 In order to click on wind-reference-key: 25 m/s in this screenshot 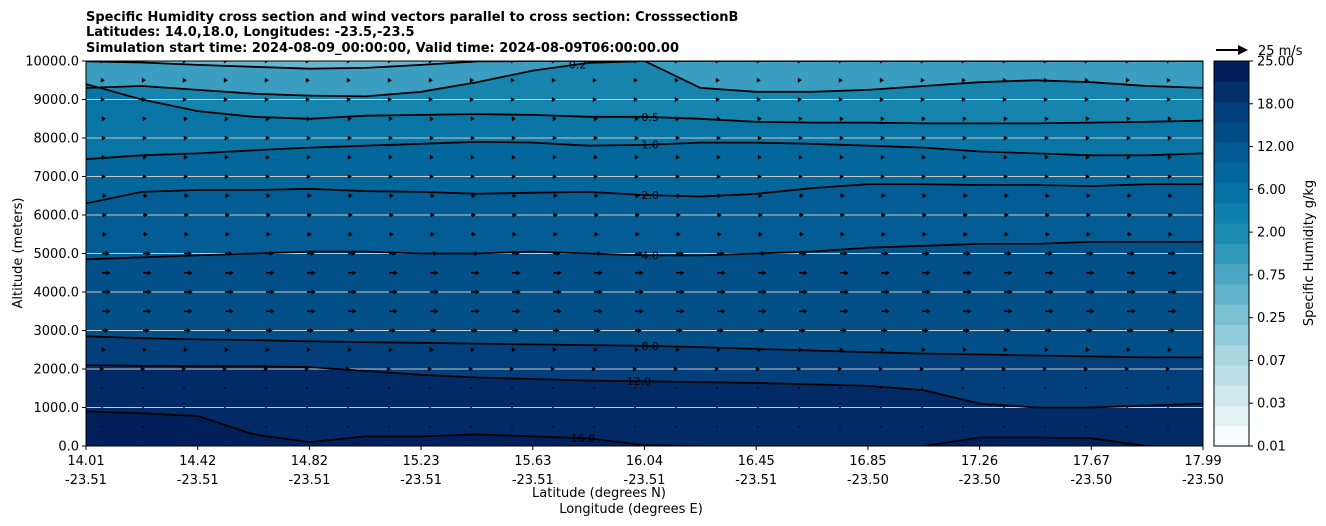, I will do `click(1259, 51)`.